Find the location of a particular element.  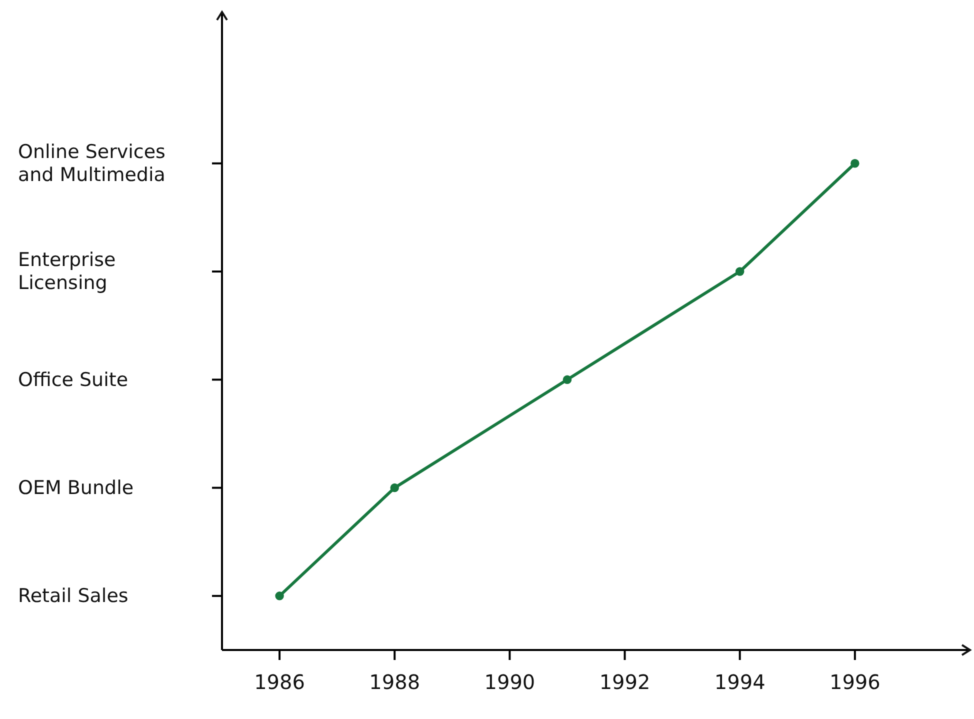

x-tick-label: 1994 is located at coordinates (740, 682).